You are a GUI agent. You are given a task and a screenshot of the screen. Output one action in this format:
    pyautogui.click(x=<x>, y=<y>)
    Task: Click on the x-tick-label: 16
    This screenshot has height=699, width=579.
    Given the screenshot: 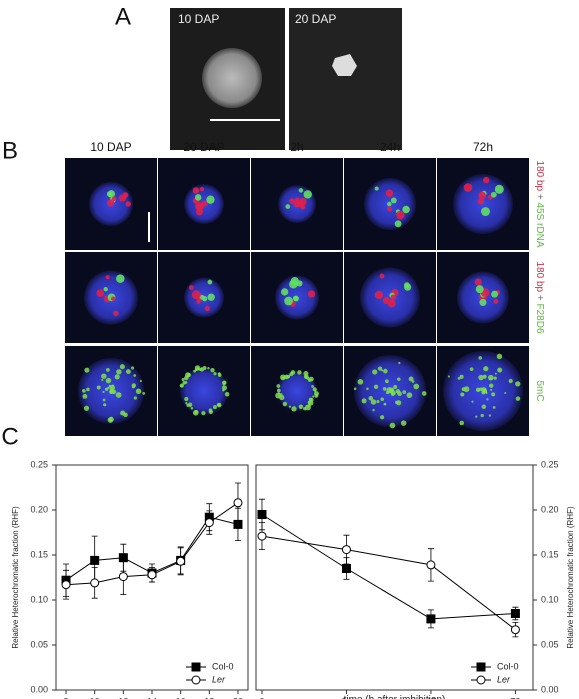 What is the action you would take?
    pyautogui.click(x=181, y=697)
    